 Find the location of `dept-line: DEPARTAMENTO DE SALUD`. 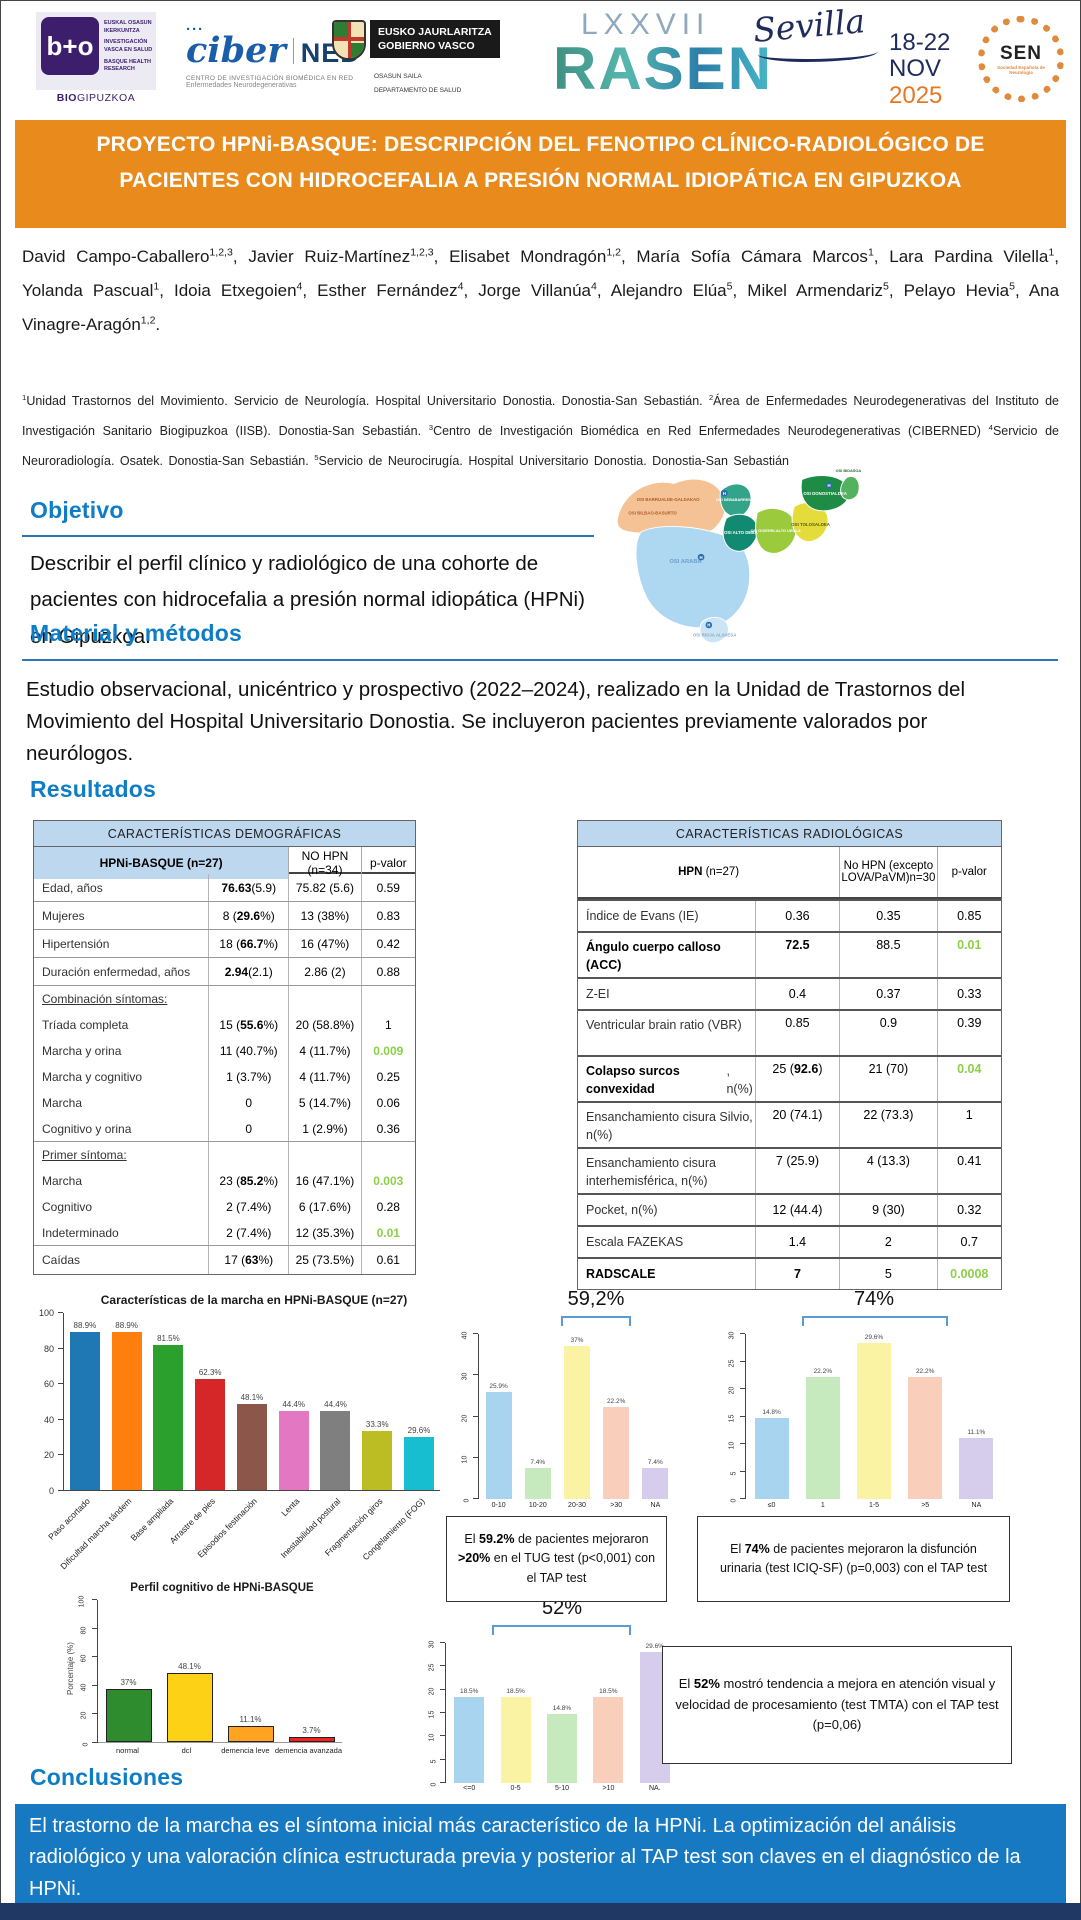

dept-line: DEPARTAMENTO DE SALUD is located at coordinates (418, 91).